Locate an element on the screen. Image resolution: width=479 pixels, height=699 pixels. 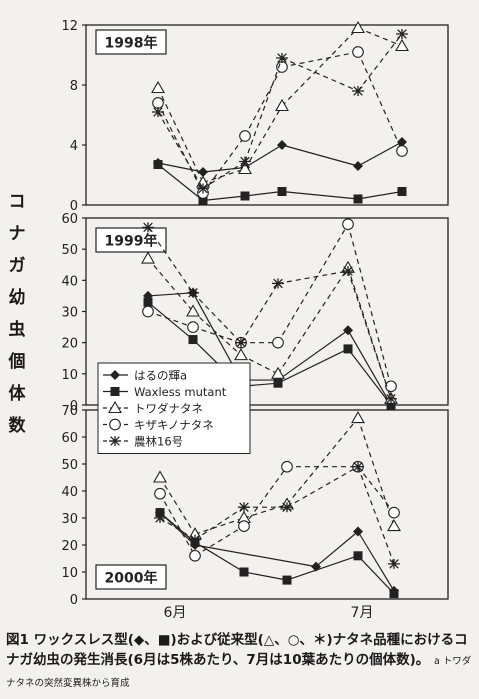
legend-label-towada: トワダナタネ is located at coordinates (168, 409).